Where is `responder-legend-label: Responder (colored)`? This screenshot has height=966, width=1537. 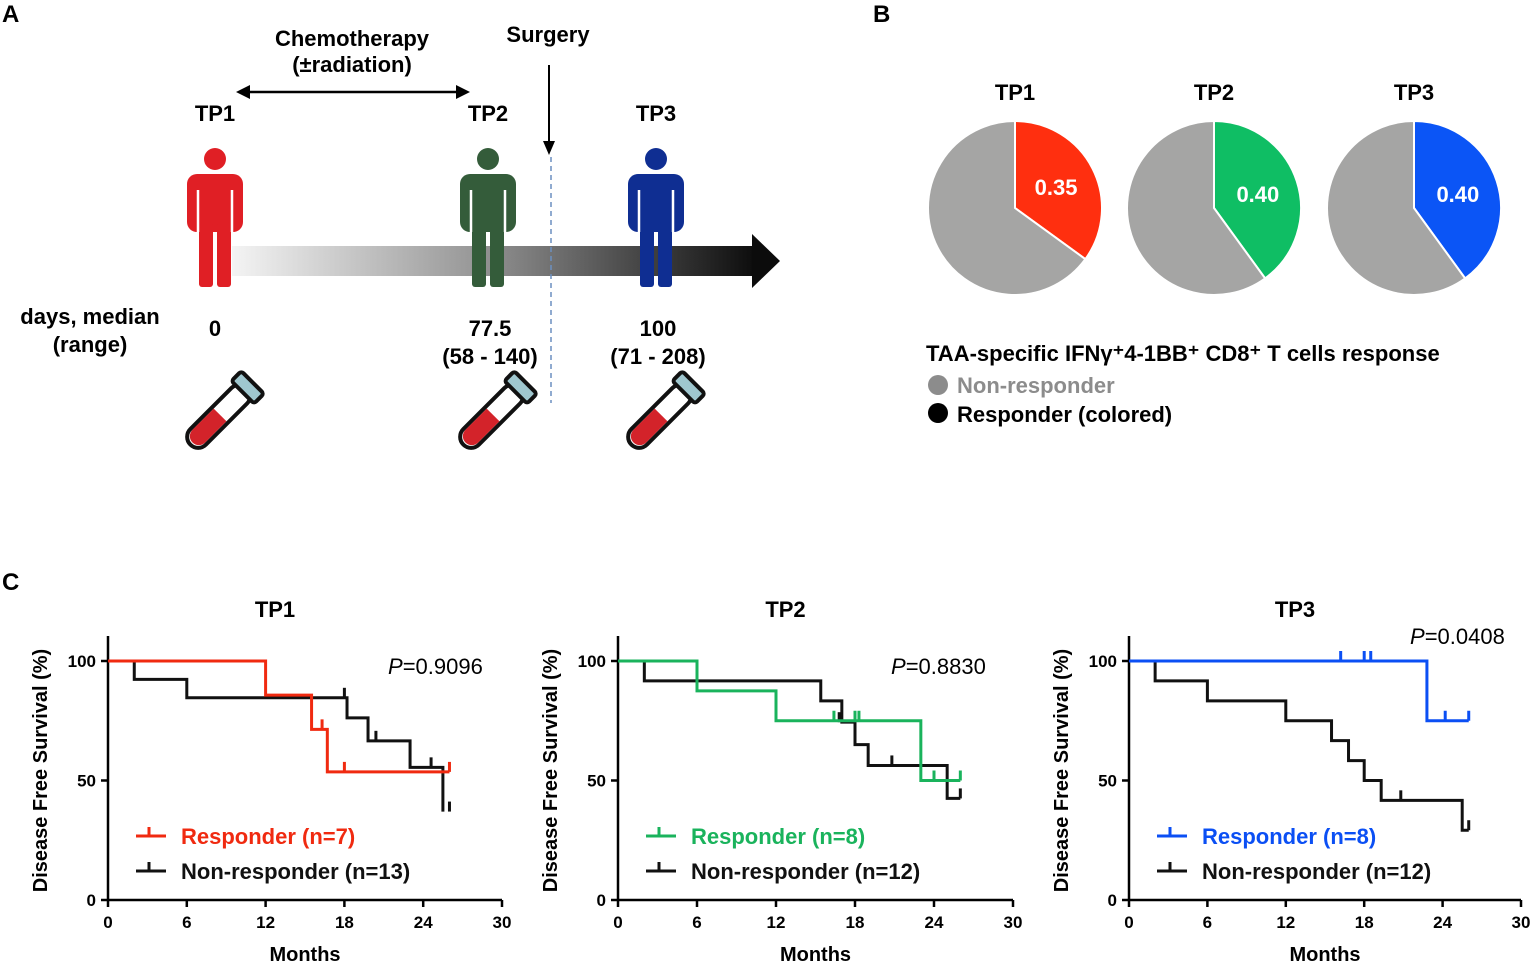
responder-legend-label: Responder (colored) is located at coordinates (1064, 414).